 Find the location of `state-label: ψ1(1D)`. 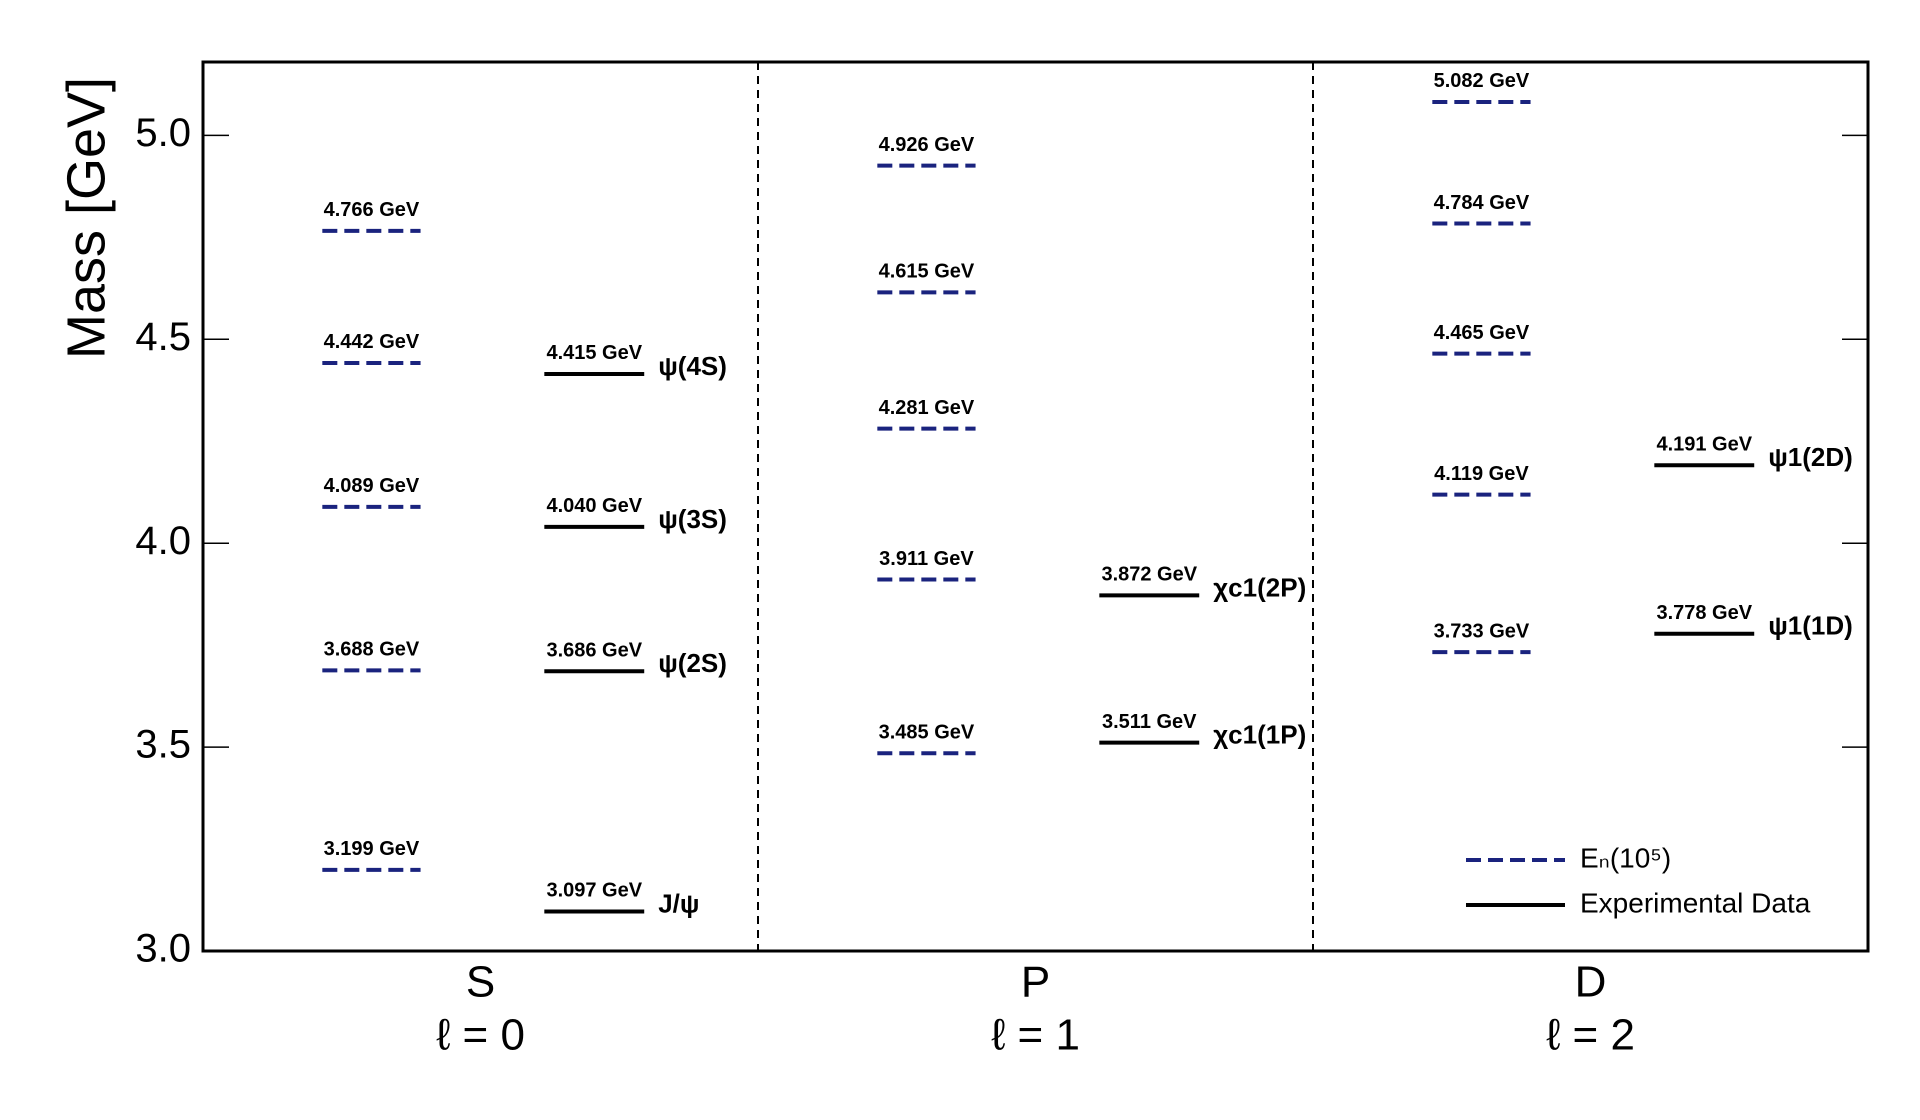

state-label: ψ1(1D) is located at coordinates (1810, 626).